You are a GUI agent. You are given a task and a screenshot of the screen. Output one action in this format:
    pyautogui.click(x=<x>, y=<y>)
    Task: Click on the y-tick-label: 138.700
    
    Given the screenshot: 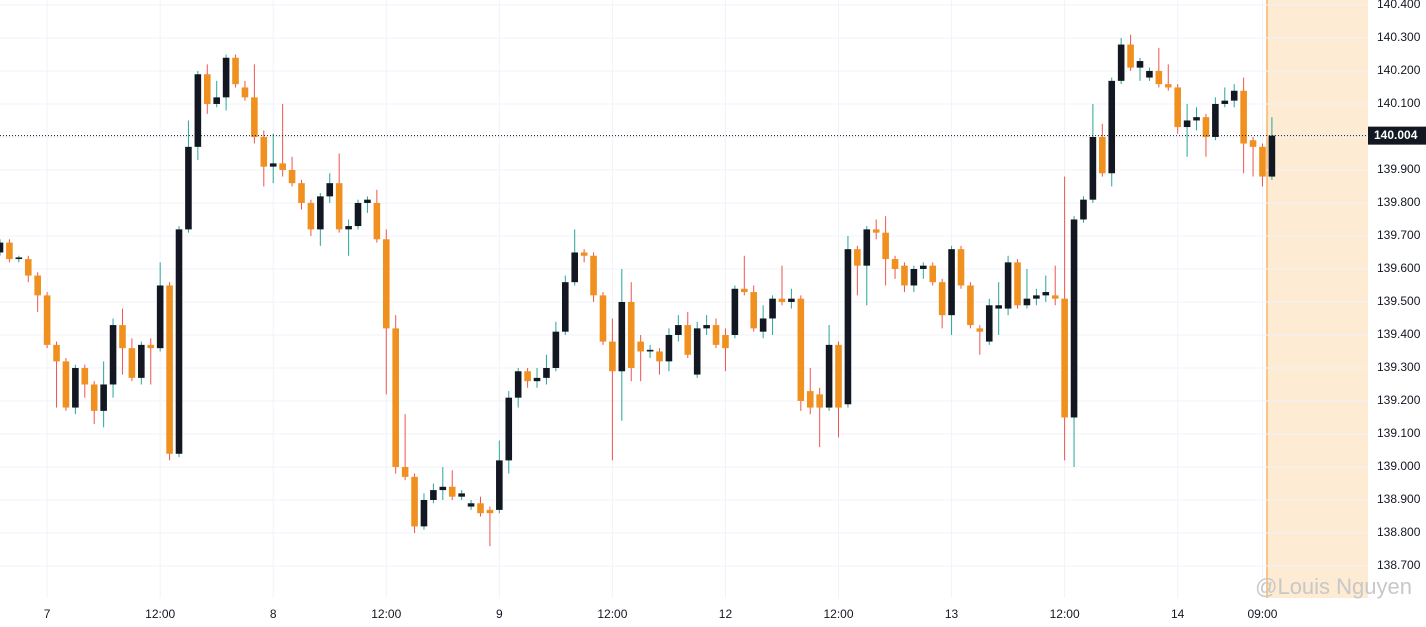 What is the action you would take?
    pyautogui.click(x=1399, y=565)
    